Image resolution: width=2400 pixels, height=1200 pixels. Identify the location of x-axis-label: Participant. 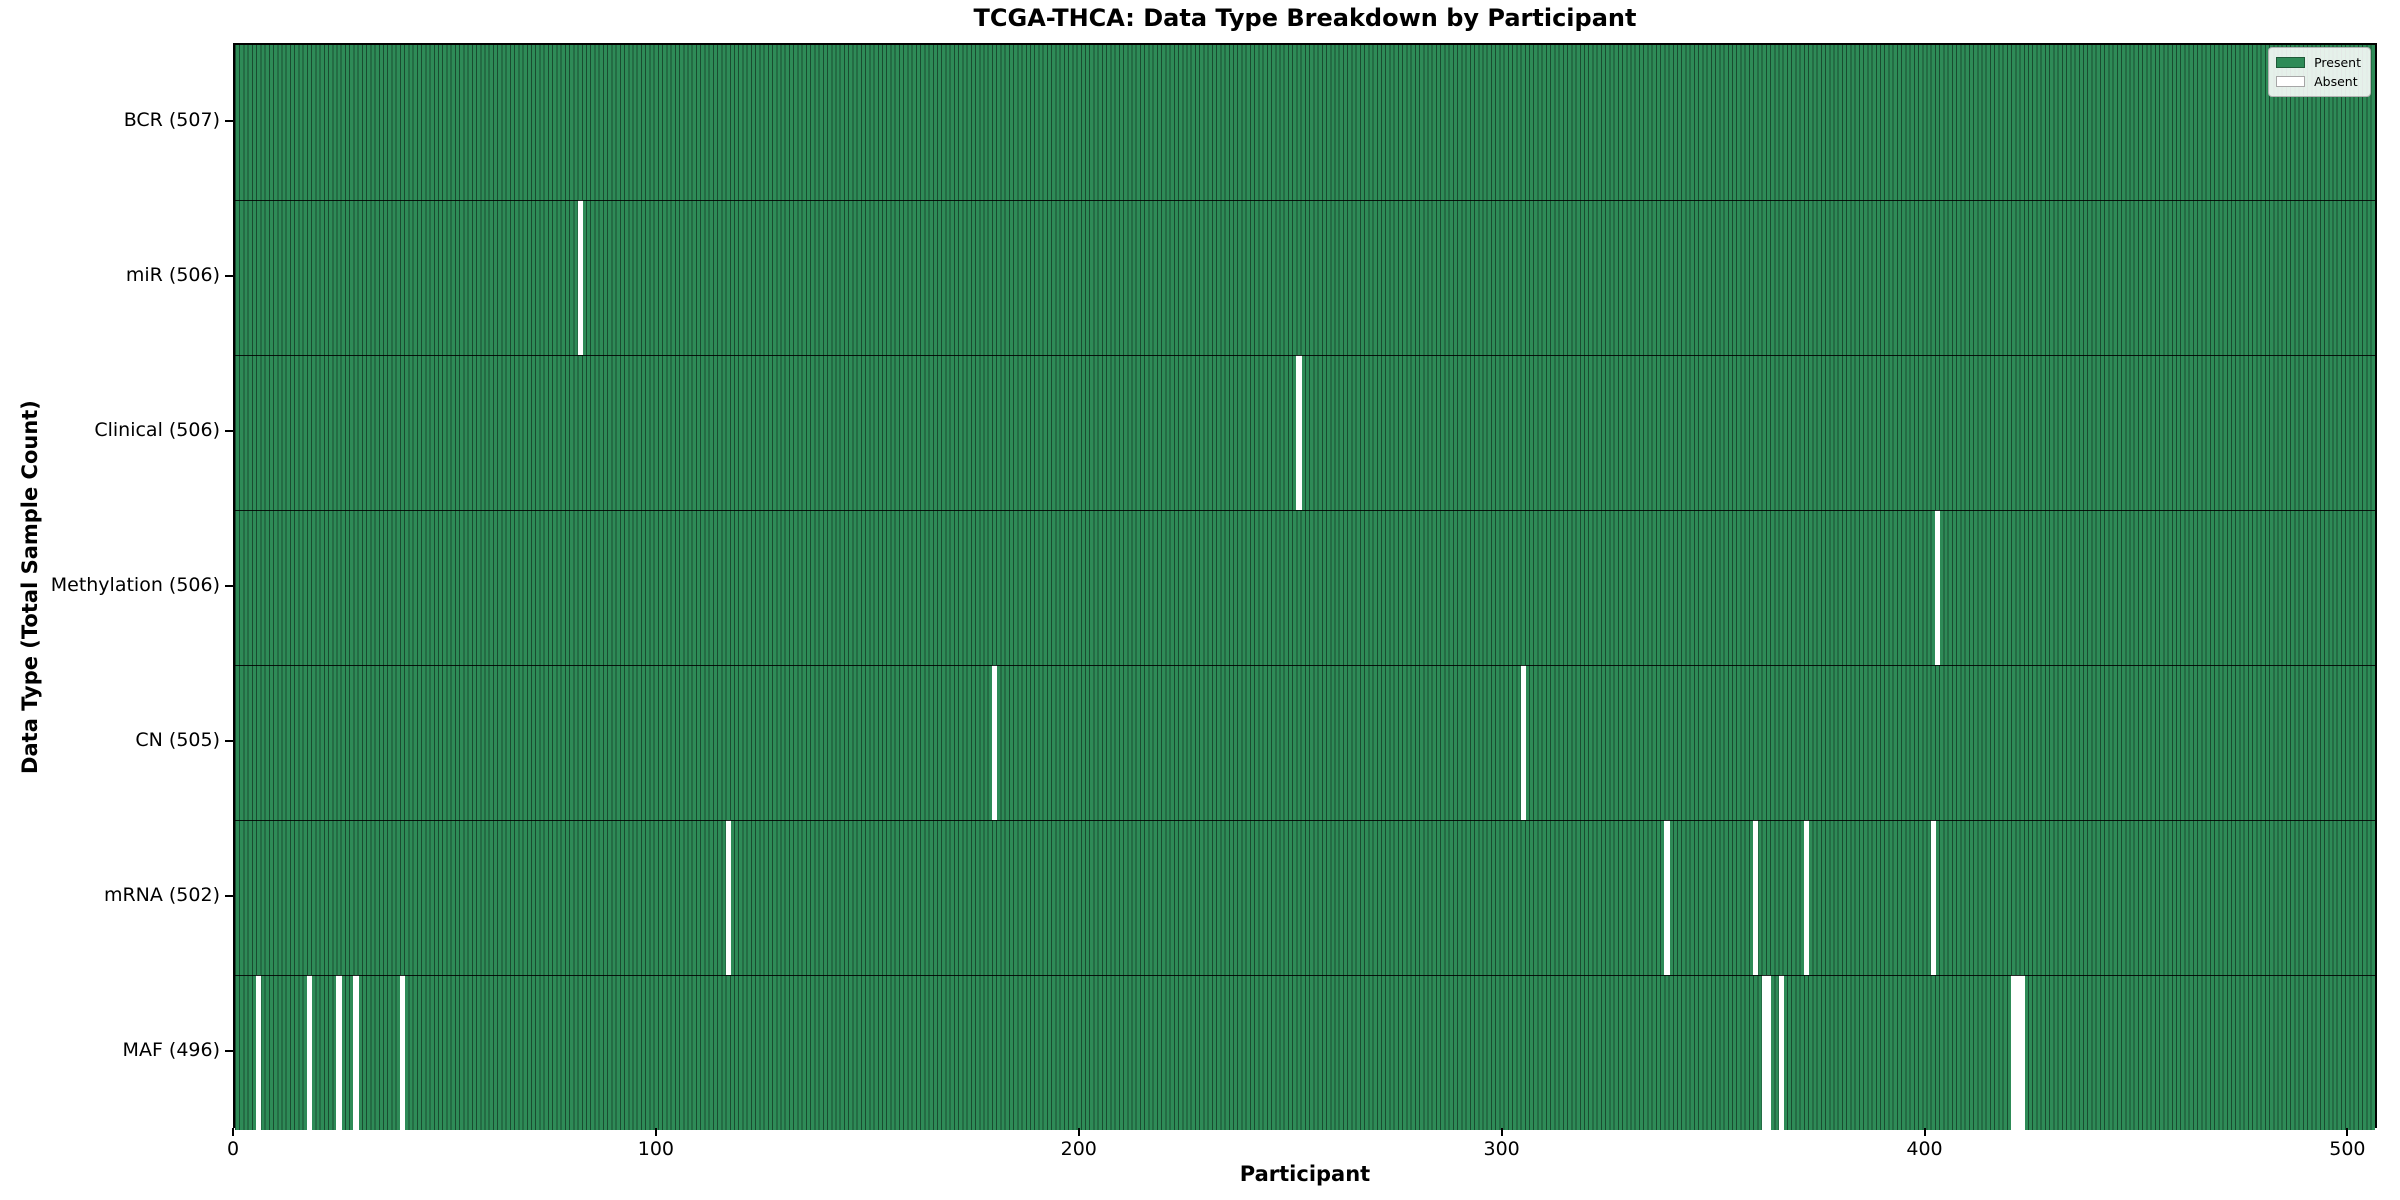
(1305, 1174).